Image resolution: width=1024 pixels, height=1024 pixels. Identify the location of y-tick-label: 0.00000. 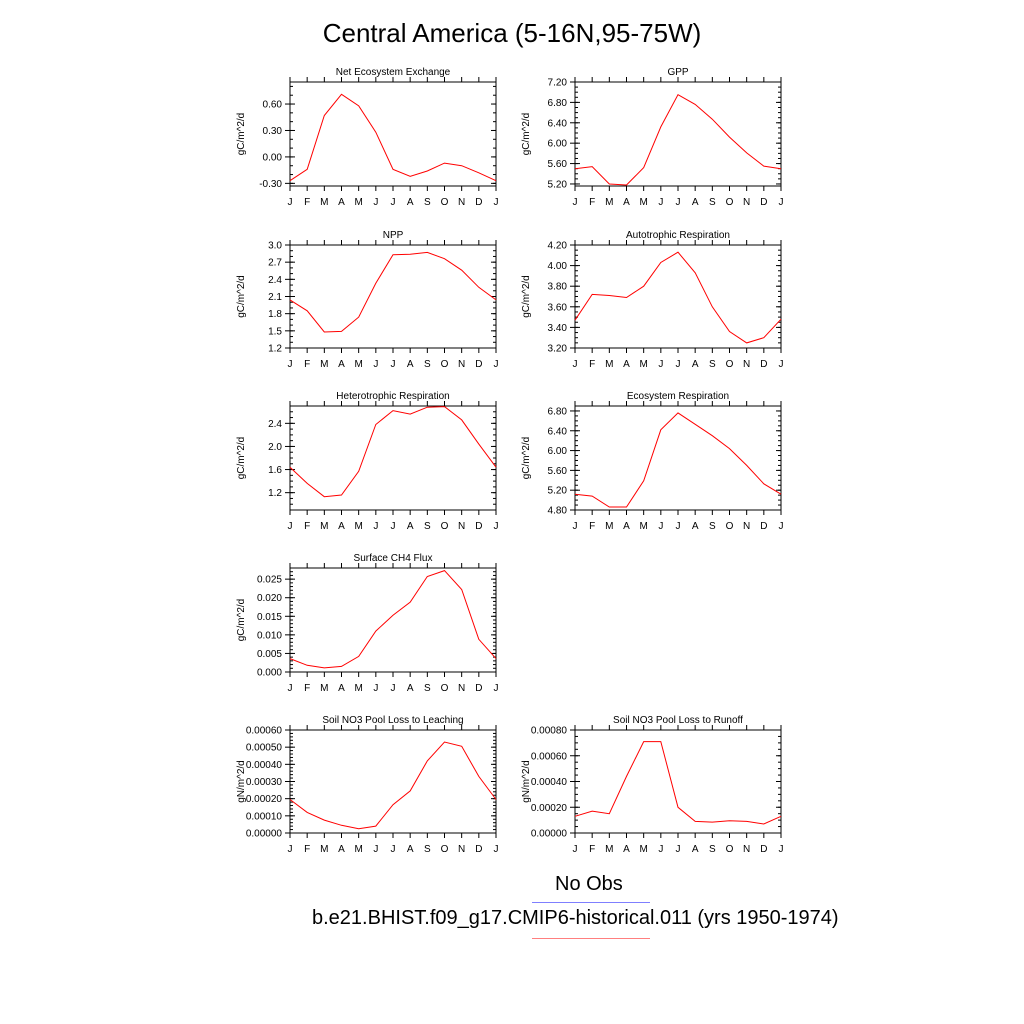
(264, 834).